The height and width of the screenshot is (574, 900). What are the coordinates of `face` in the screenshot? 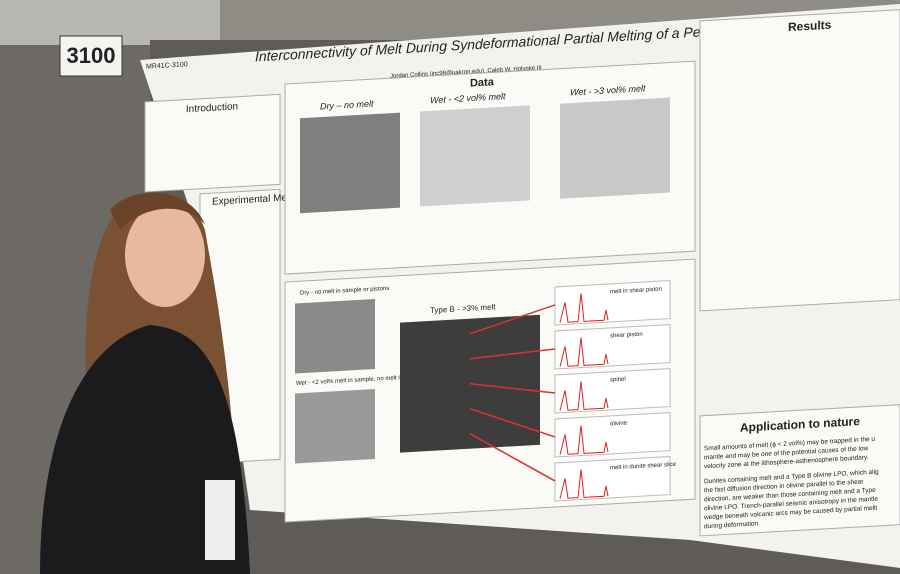 It's located at (165, 255).